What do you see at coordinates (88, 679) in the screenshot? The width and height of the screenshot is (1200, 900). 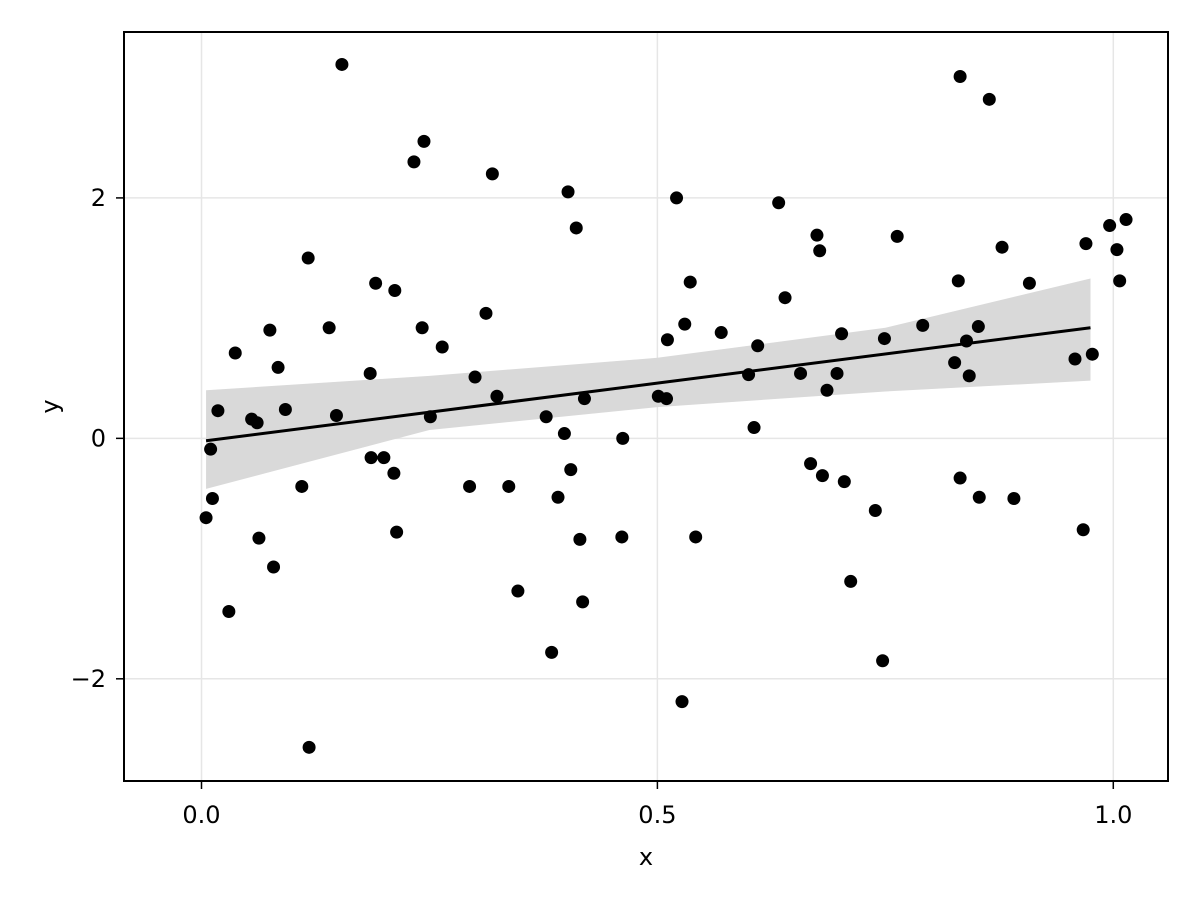 I see `y-tick-label-0: −2` at bounding box center [88, 679].